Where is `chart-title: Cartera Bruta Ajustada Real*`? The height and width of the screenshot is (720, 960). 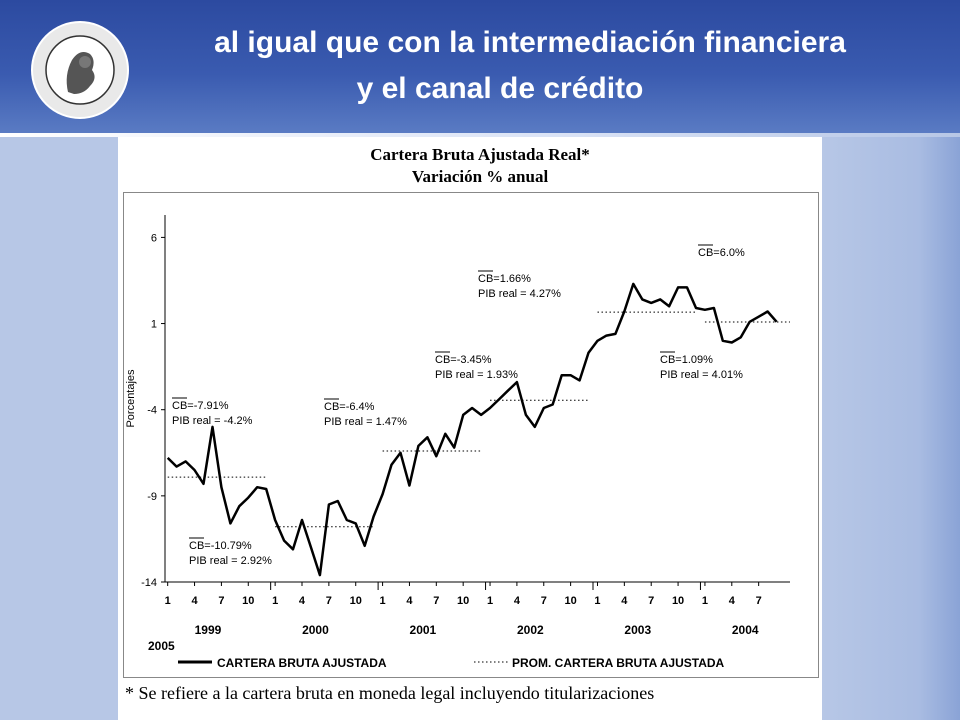
chart-title: Cartera Bruta Ajustada Real* is located at coordinates (480, 154).